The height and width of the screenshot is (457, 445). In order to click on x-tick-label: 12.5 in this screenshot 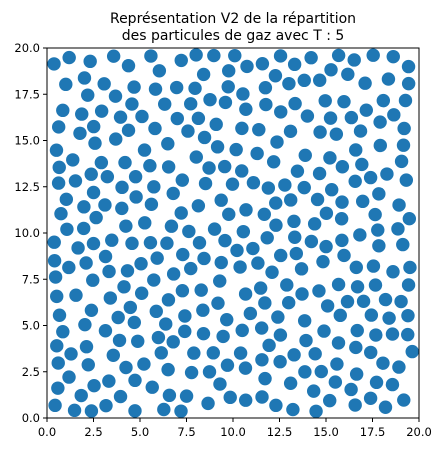, I will do `click(280, 432)`.